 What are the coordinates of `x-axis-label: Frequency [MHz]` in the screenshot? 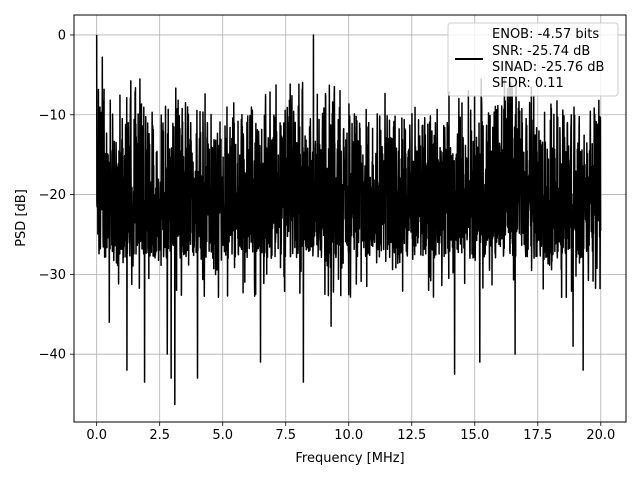 It's located at (349, 458).